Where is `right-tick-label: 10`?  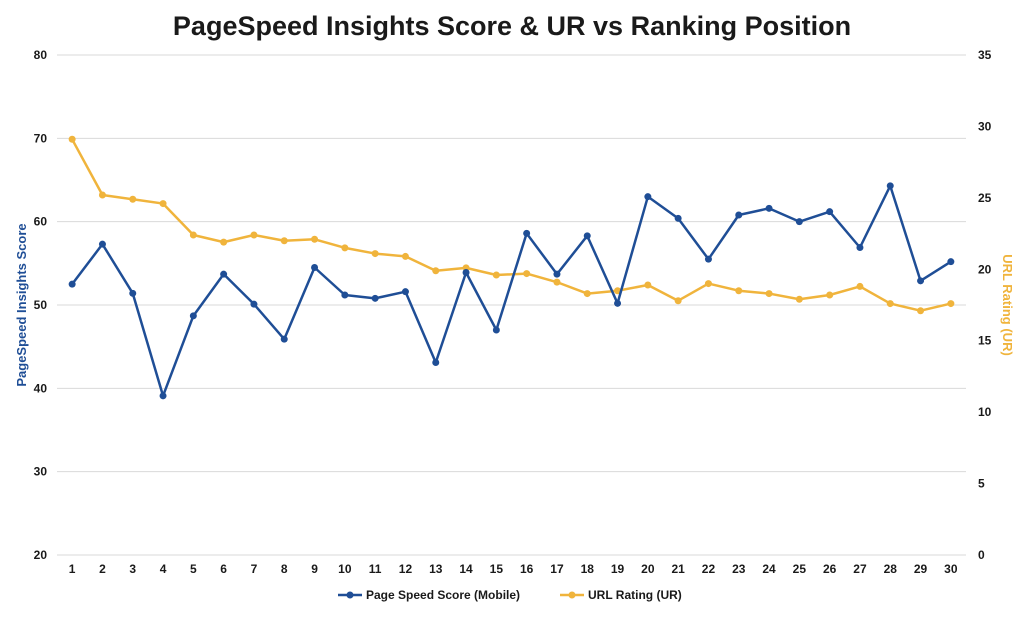 right-tick-label: 10 is located at coordinates (985, 412).